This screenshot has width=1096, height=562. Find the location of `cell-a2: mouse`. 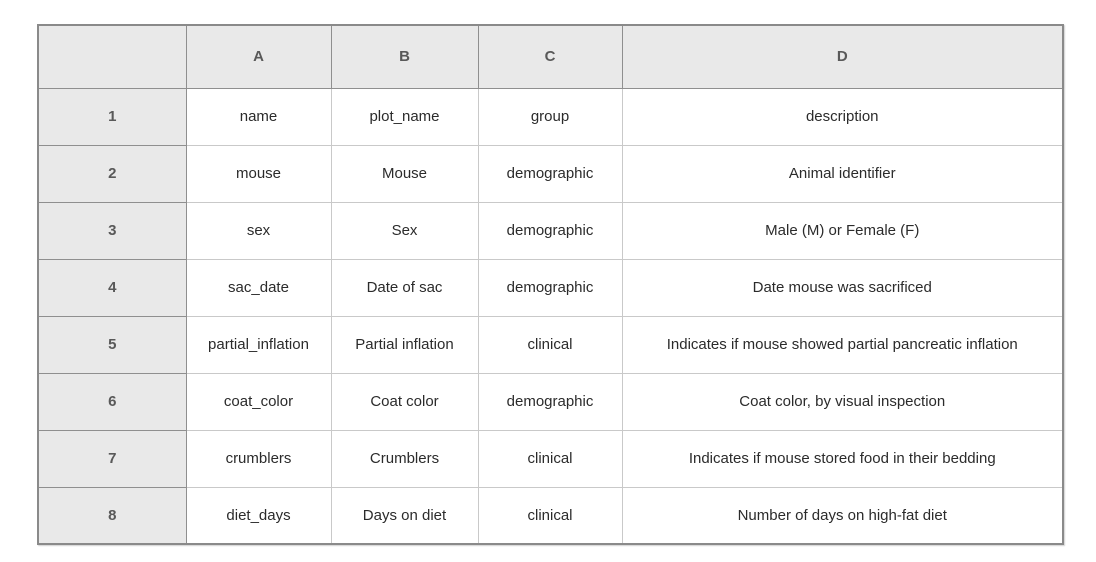

cell-a2: mouse is located at coordinates (258, 173).